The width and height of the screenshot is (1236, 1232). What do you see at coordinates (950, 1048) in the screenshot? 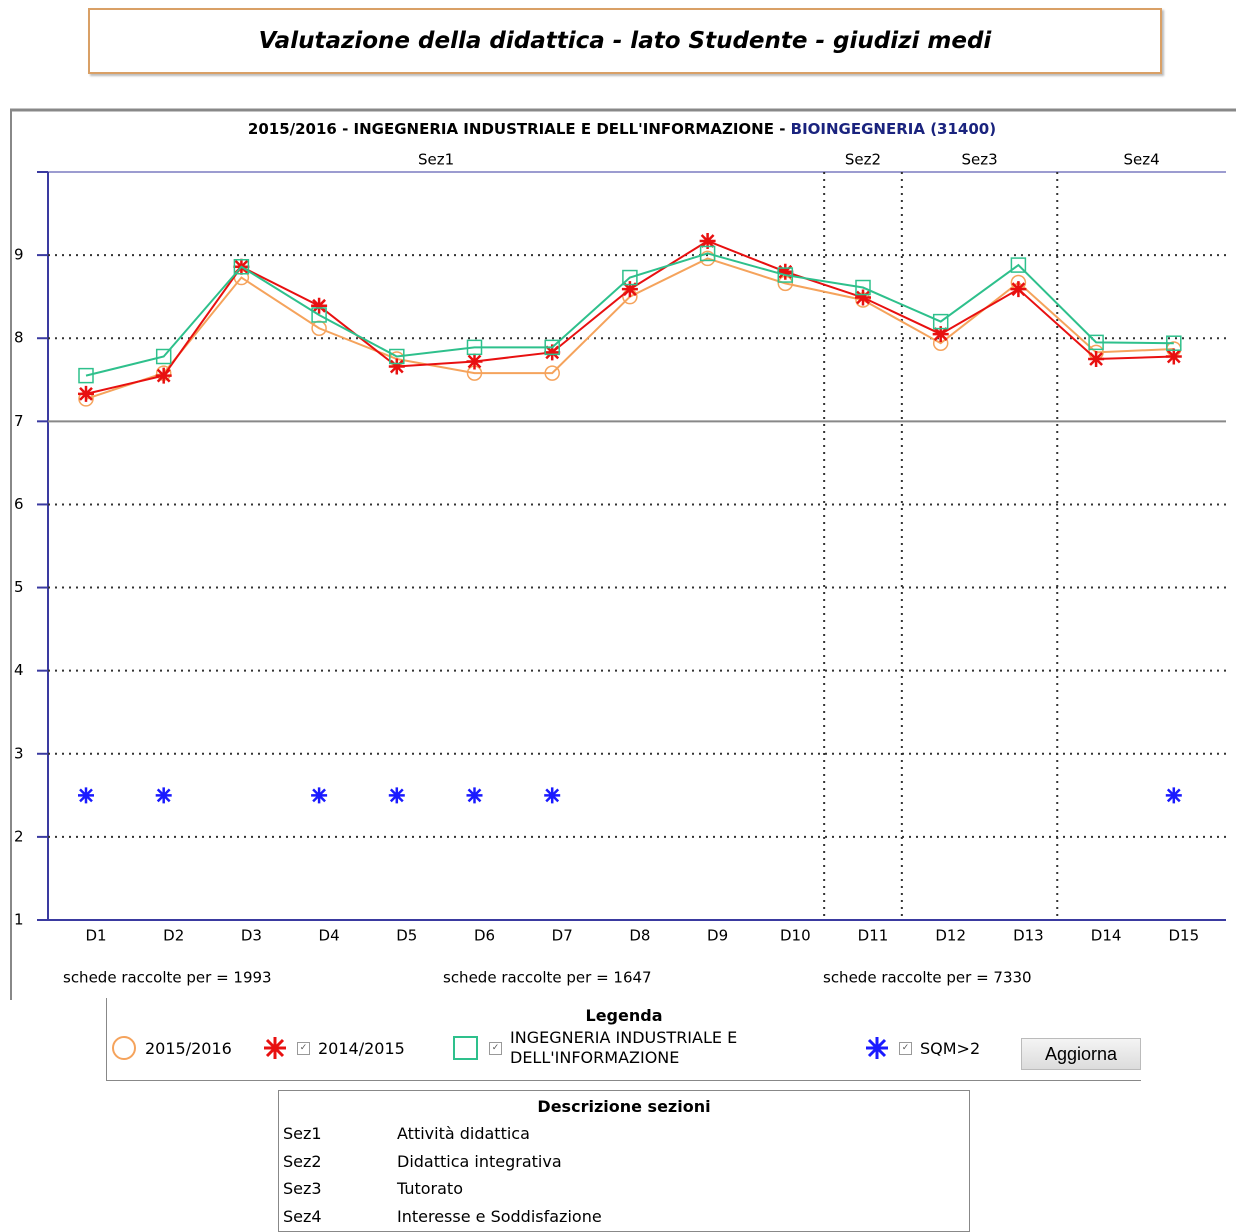
I see `legend-label: SQM>2` at bounding box center [950, 1048].